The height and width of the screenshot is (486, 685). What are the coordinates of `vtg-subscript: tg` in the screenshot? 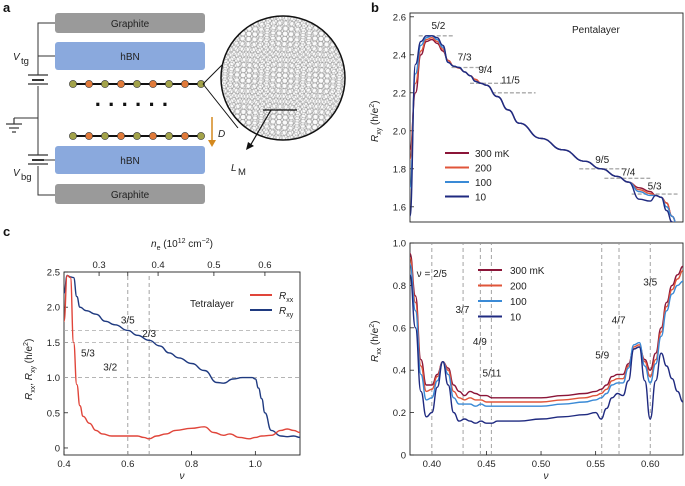 It's located at (25, 61).